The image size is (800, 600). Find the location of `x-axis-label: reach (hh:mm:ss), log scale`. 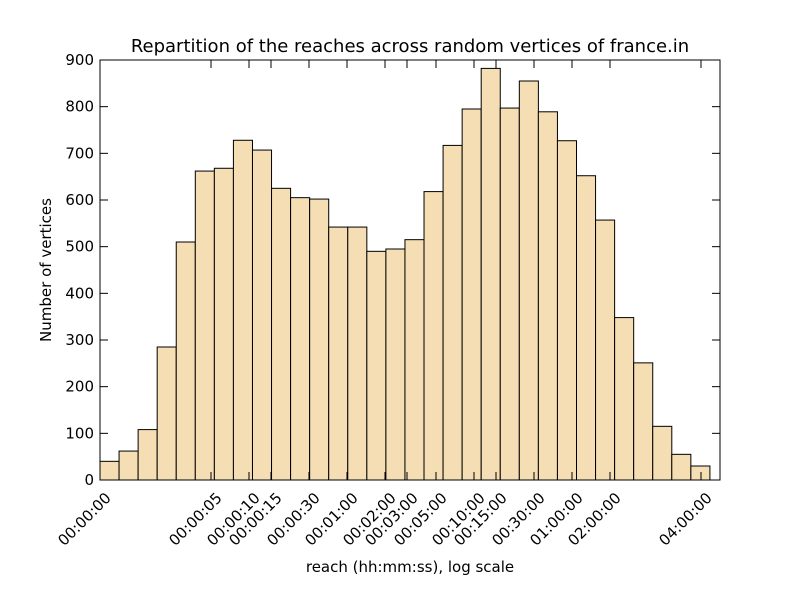

x-axis-label: reach (hh:mm:ss), log scale is located at coordinates (410, 567).